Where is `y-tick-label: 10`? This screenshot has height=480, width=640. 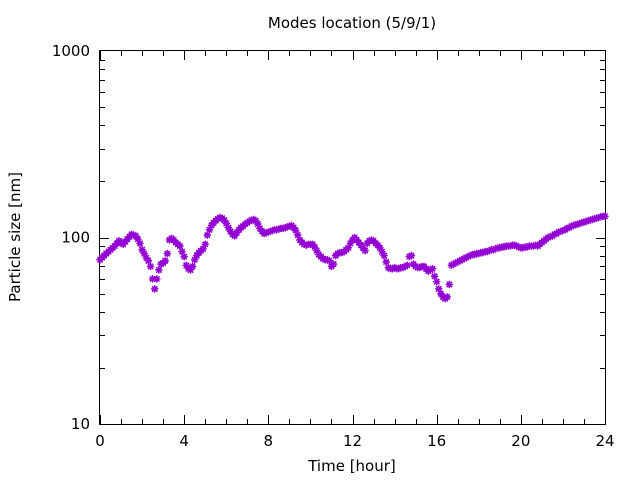 y-tick-label: 10 is located at coordinates (80, 424).